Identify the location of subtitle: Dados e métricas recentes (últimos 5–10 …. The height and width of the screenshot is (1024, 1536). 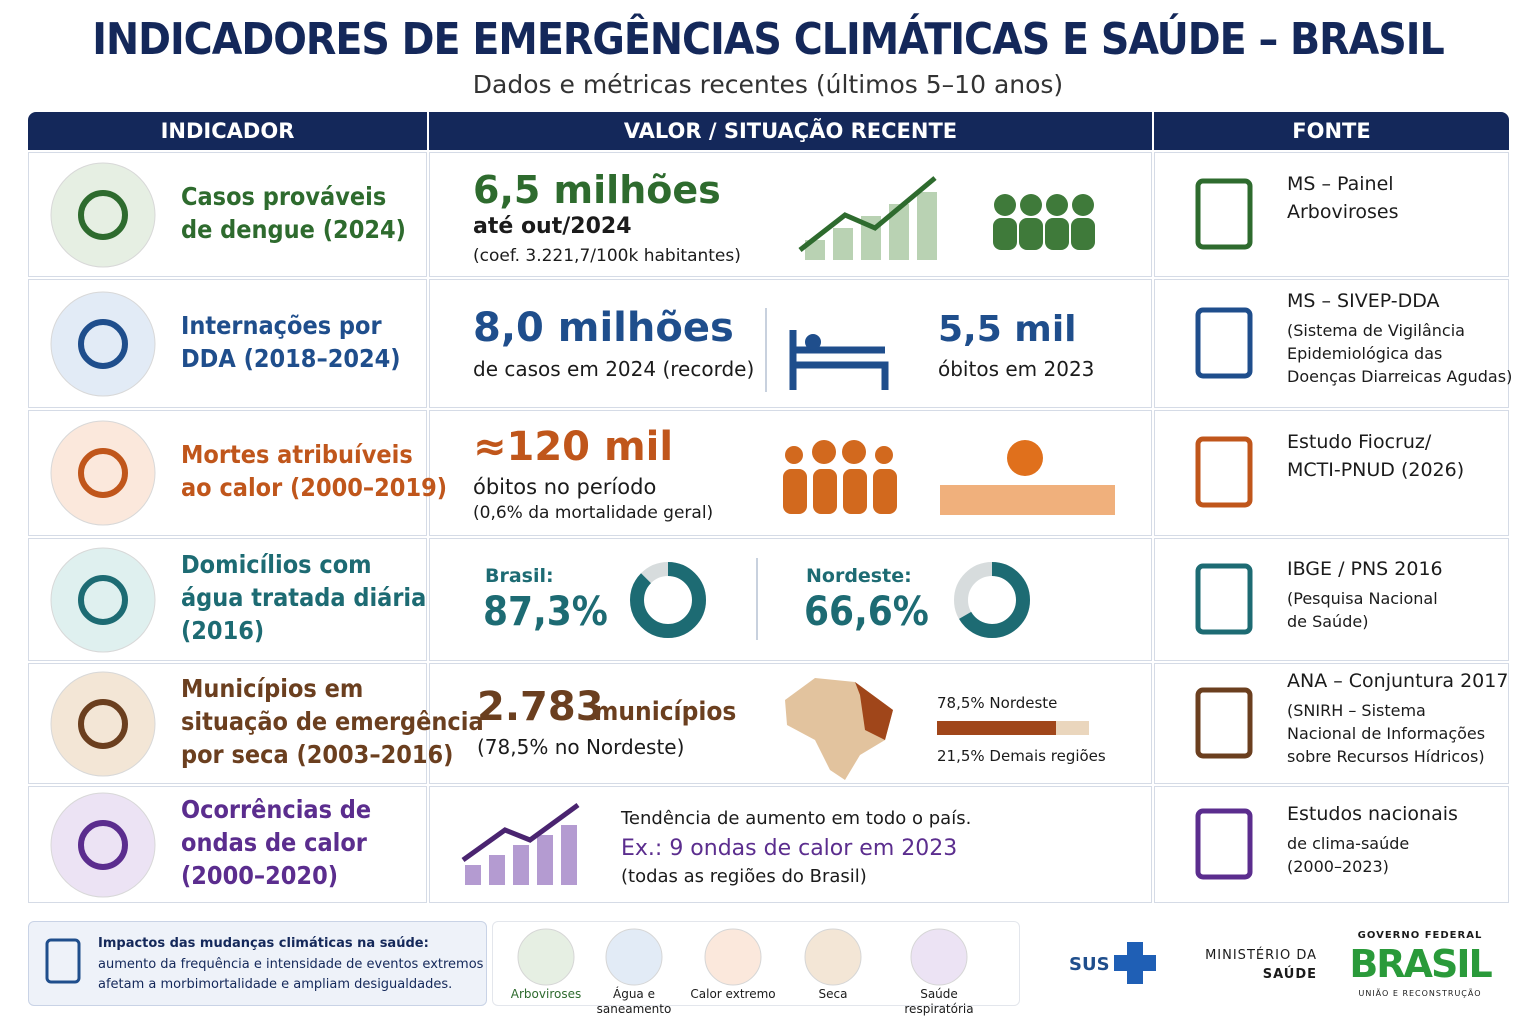
(768, 84).